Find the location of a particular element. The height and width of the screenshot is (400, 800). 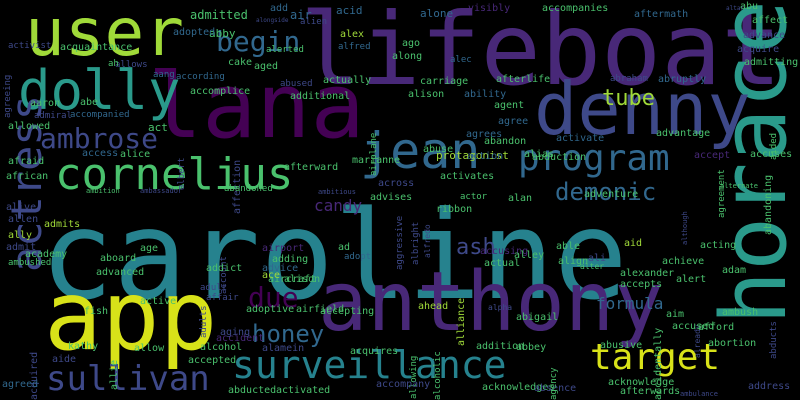

cloud-word: advanced is located at coordinates (120, 272).